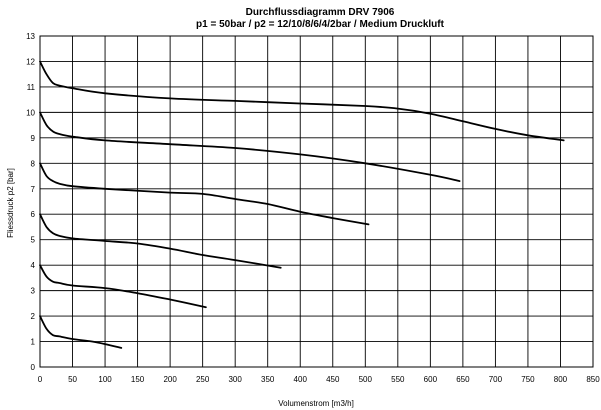 The width and height of the screenshot is (601, 410). Describe the element at coordinates (33, 291) in the screenshot. I see `y-tick-label: 3` at that location.